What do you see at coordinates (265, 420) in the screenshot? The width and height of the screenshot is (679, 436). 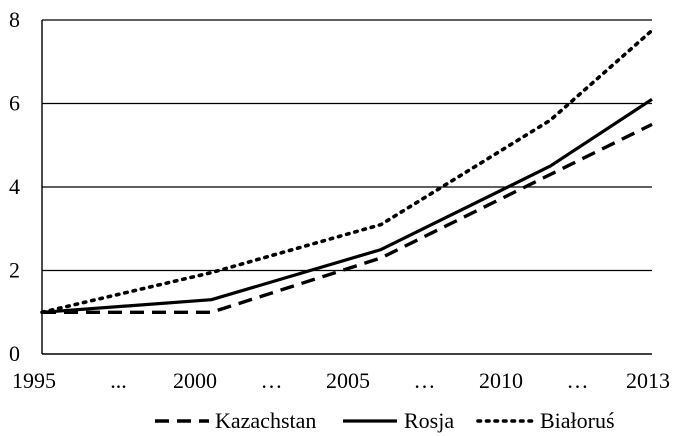 I see `legend-label-kazachstan: Kazachstan` at bounding box center [265, 420].